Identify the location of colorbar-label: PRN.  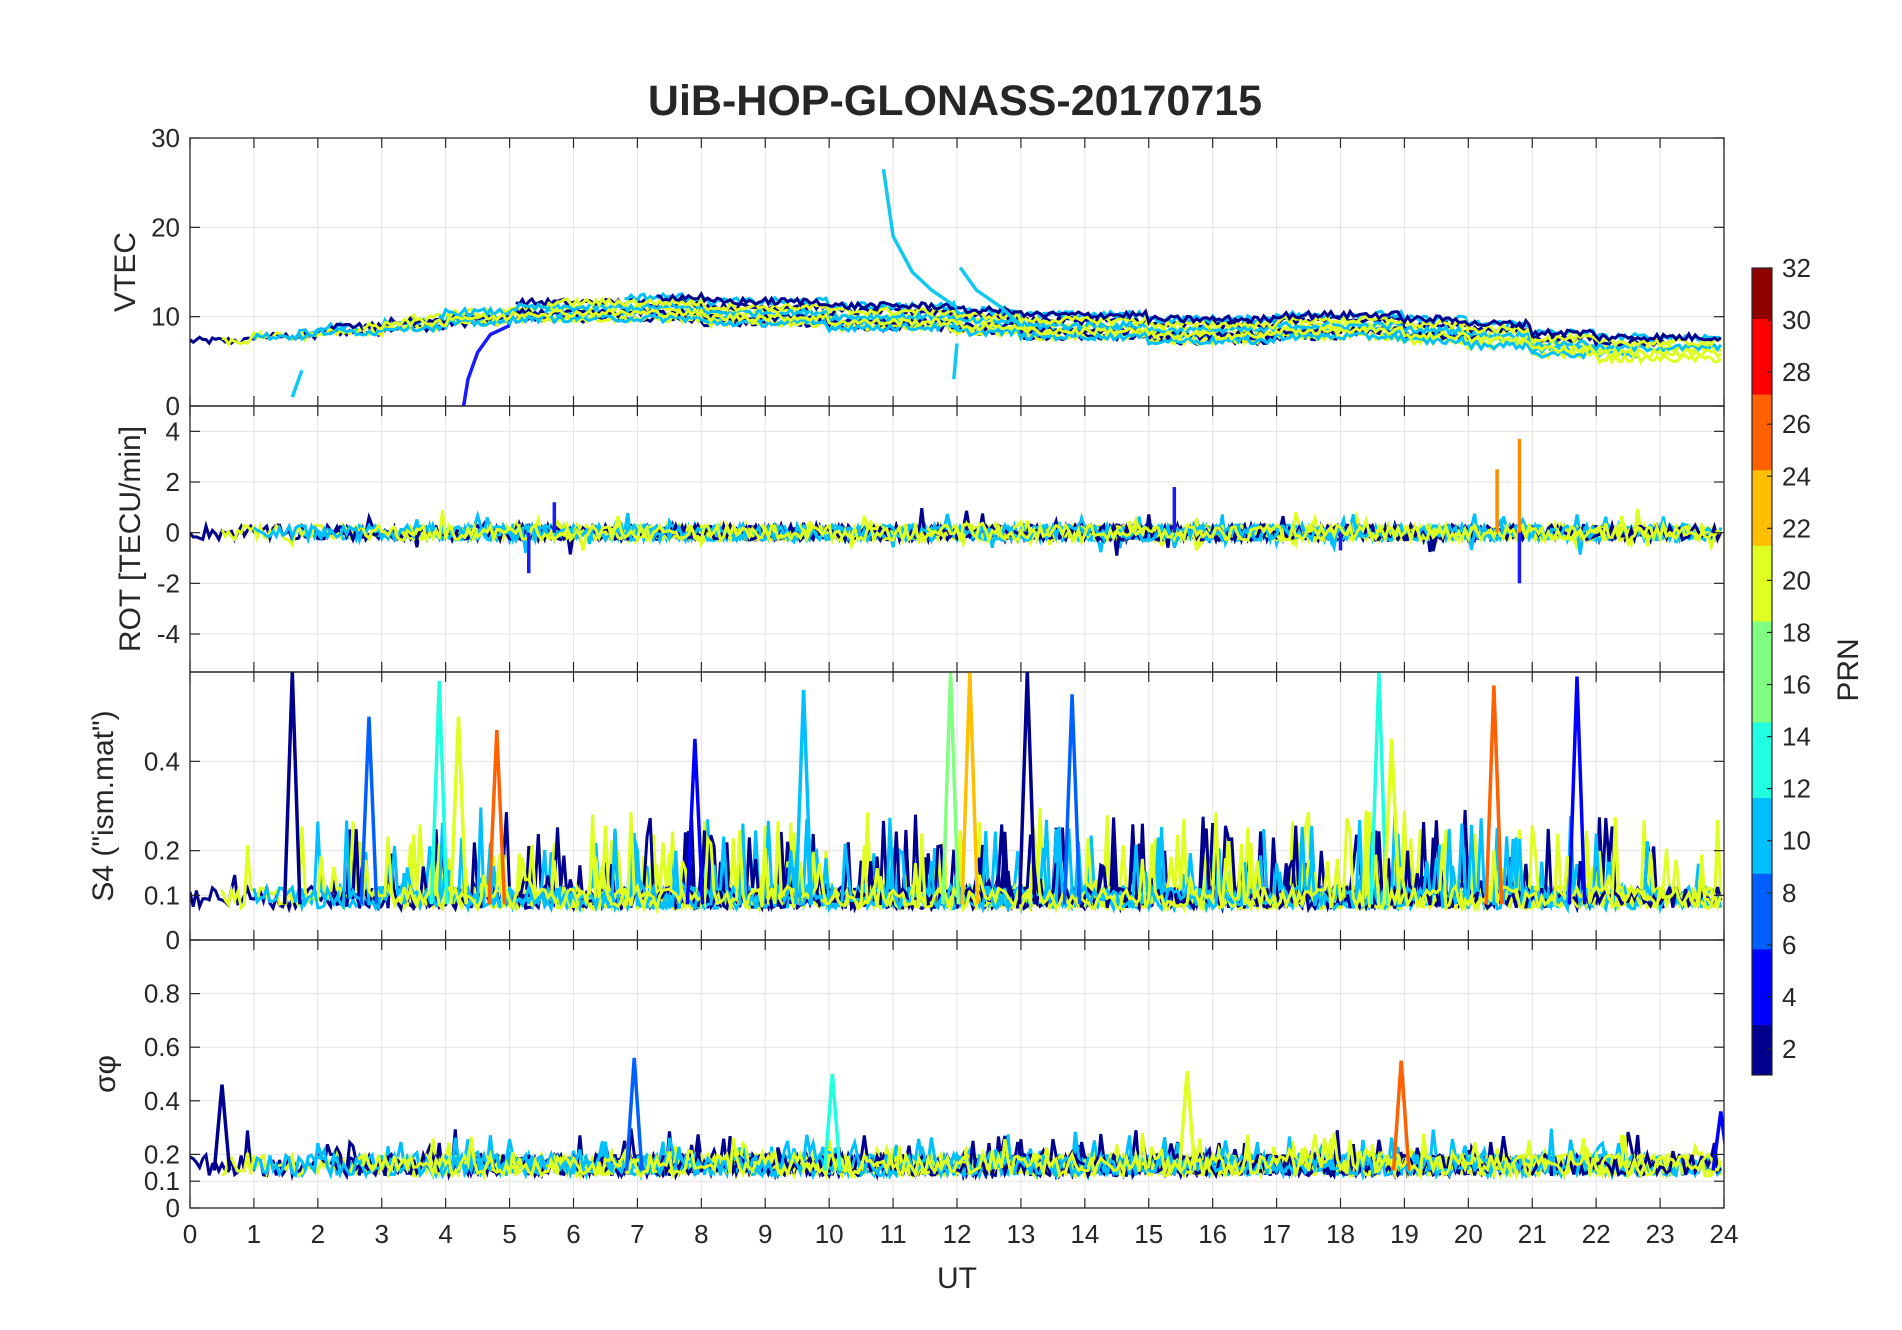
(1848, 669).